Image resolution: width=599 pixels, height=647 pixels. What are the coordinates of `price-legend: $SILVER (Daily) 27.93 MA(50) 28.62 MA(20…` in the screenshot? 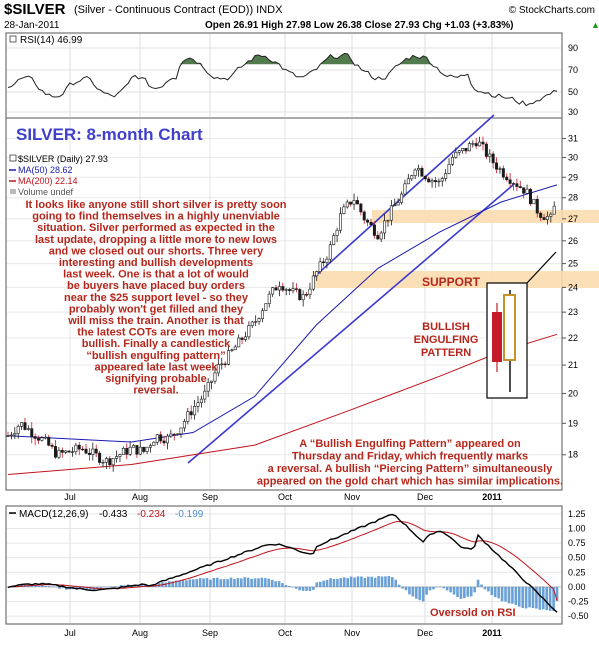 It's located at (58, 175).